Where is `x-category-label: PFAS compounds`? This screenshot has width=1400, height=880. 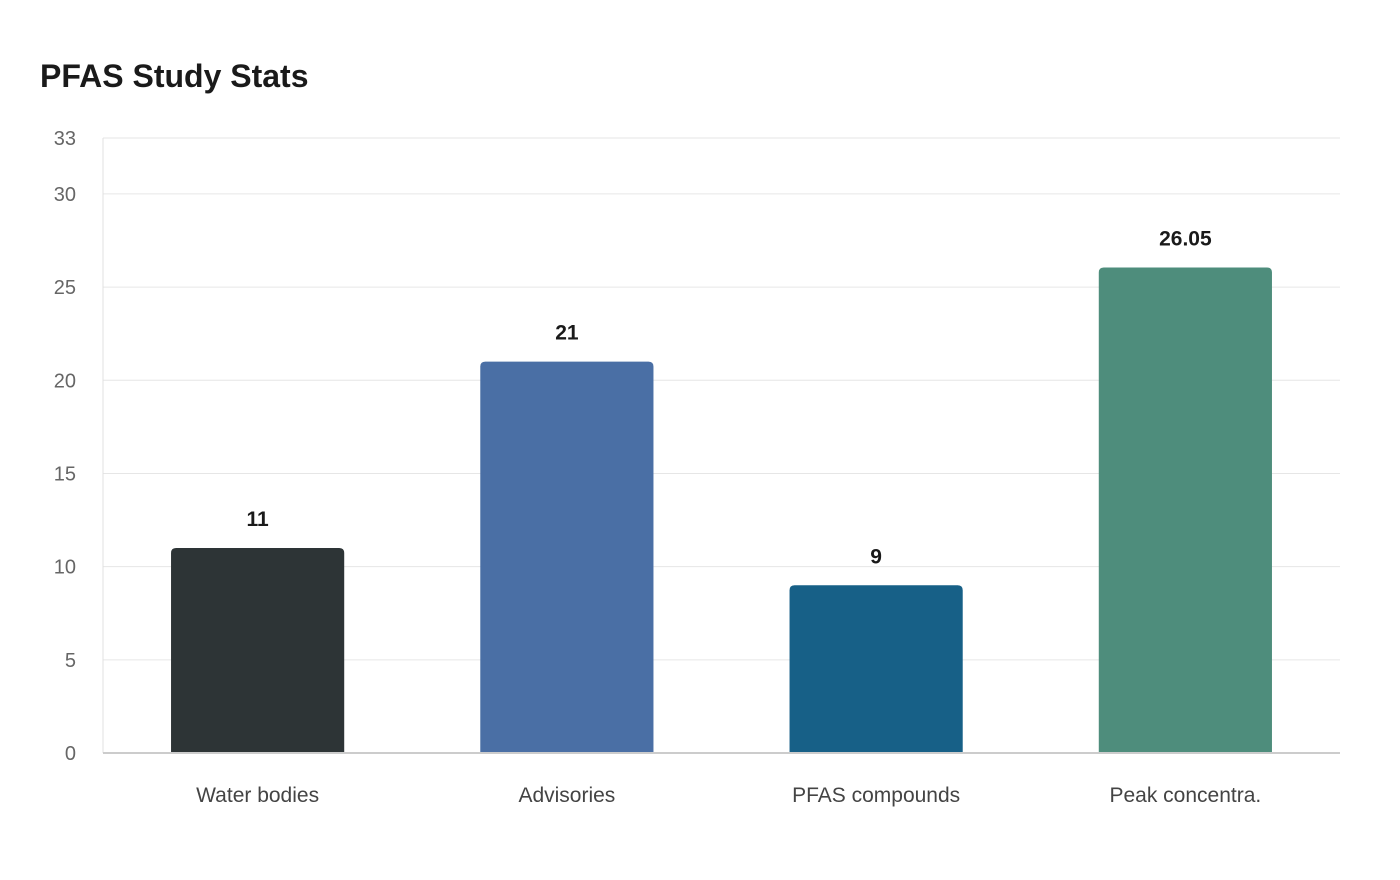 x-category-label: PFAS compounds is located at coordinates (876, 795).